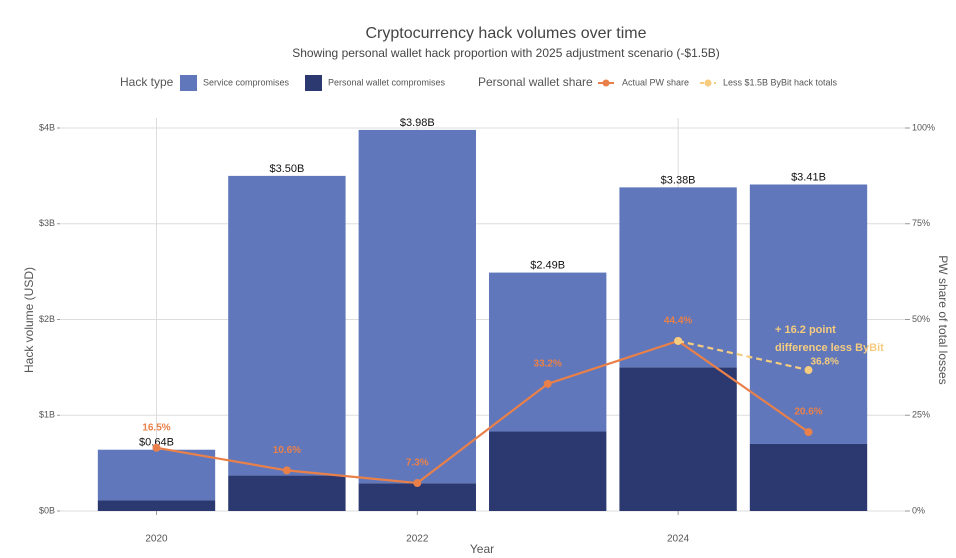 This screenshot has height=558, width=956. I want to click on y-tick-label: $0B, so click(47, 510).